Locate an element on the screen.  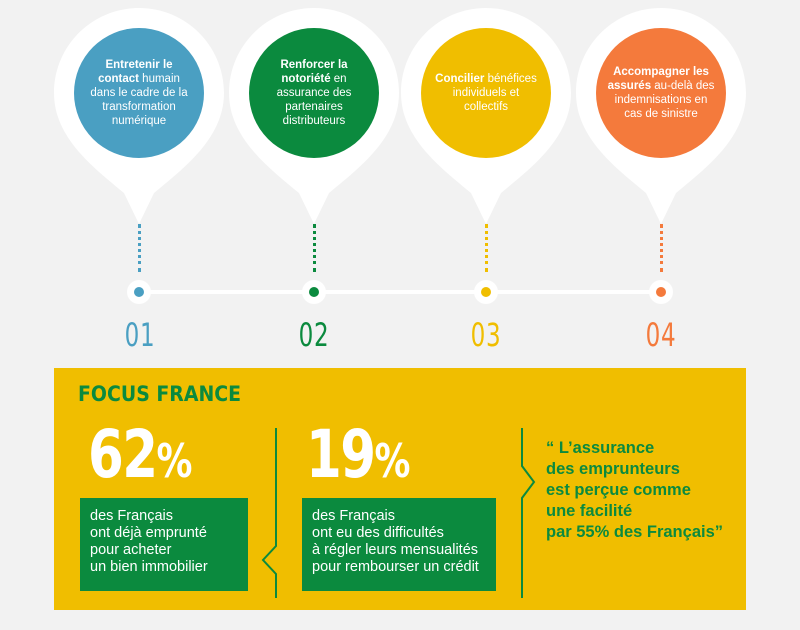
quote-line: des emprunteurs is located at coordinates (613, 469).